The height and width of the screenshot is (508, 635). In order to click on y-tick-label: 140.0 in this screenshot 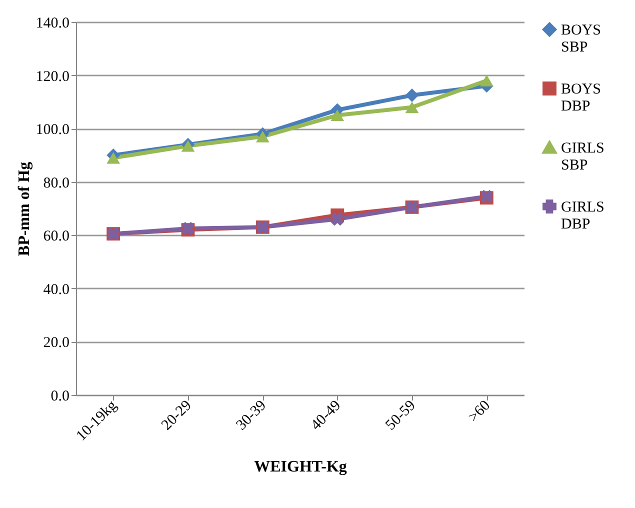, I will do `click(53, 24)`.